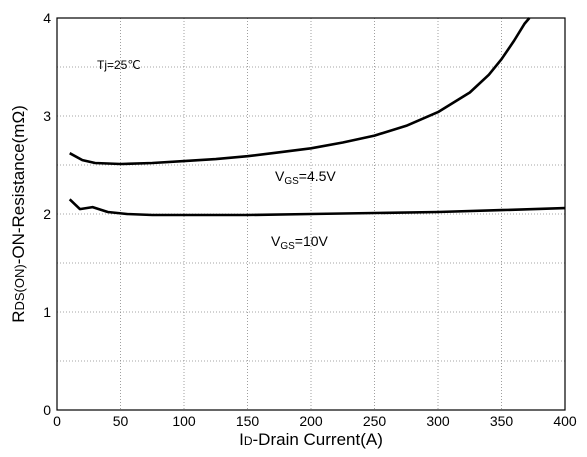 Image resolution: width=587 pixels, height=457 pixels. Describe the element at coordinates (184, 421) in the screenshot. I see `x-tick-label: 100` at that location.